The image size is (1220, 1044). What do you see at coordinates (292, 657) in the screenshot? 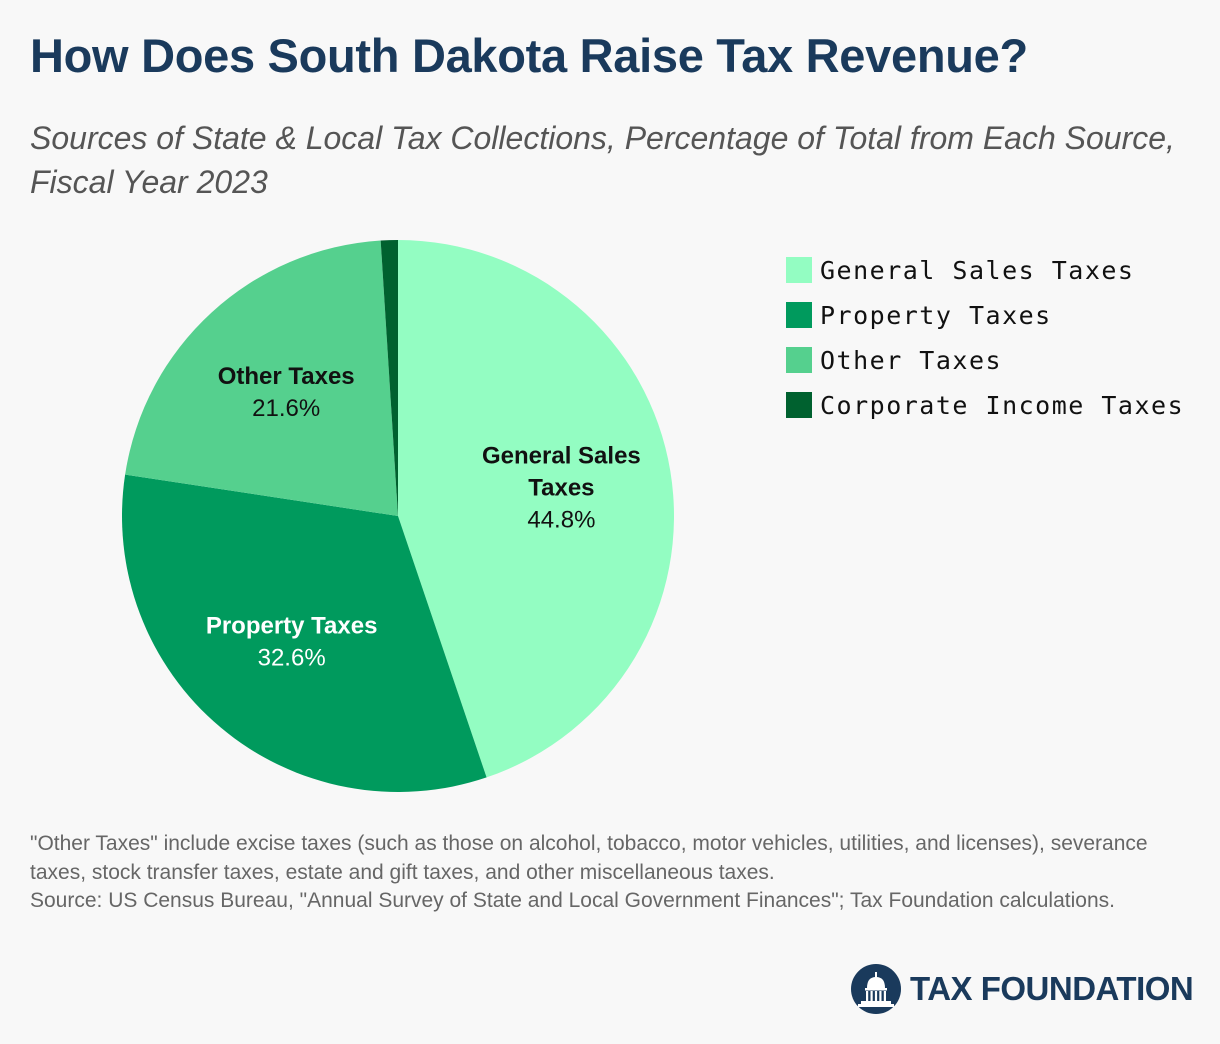
I see `slice-value-label: 32.6%` at bounding box center [292, 657].